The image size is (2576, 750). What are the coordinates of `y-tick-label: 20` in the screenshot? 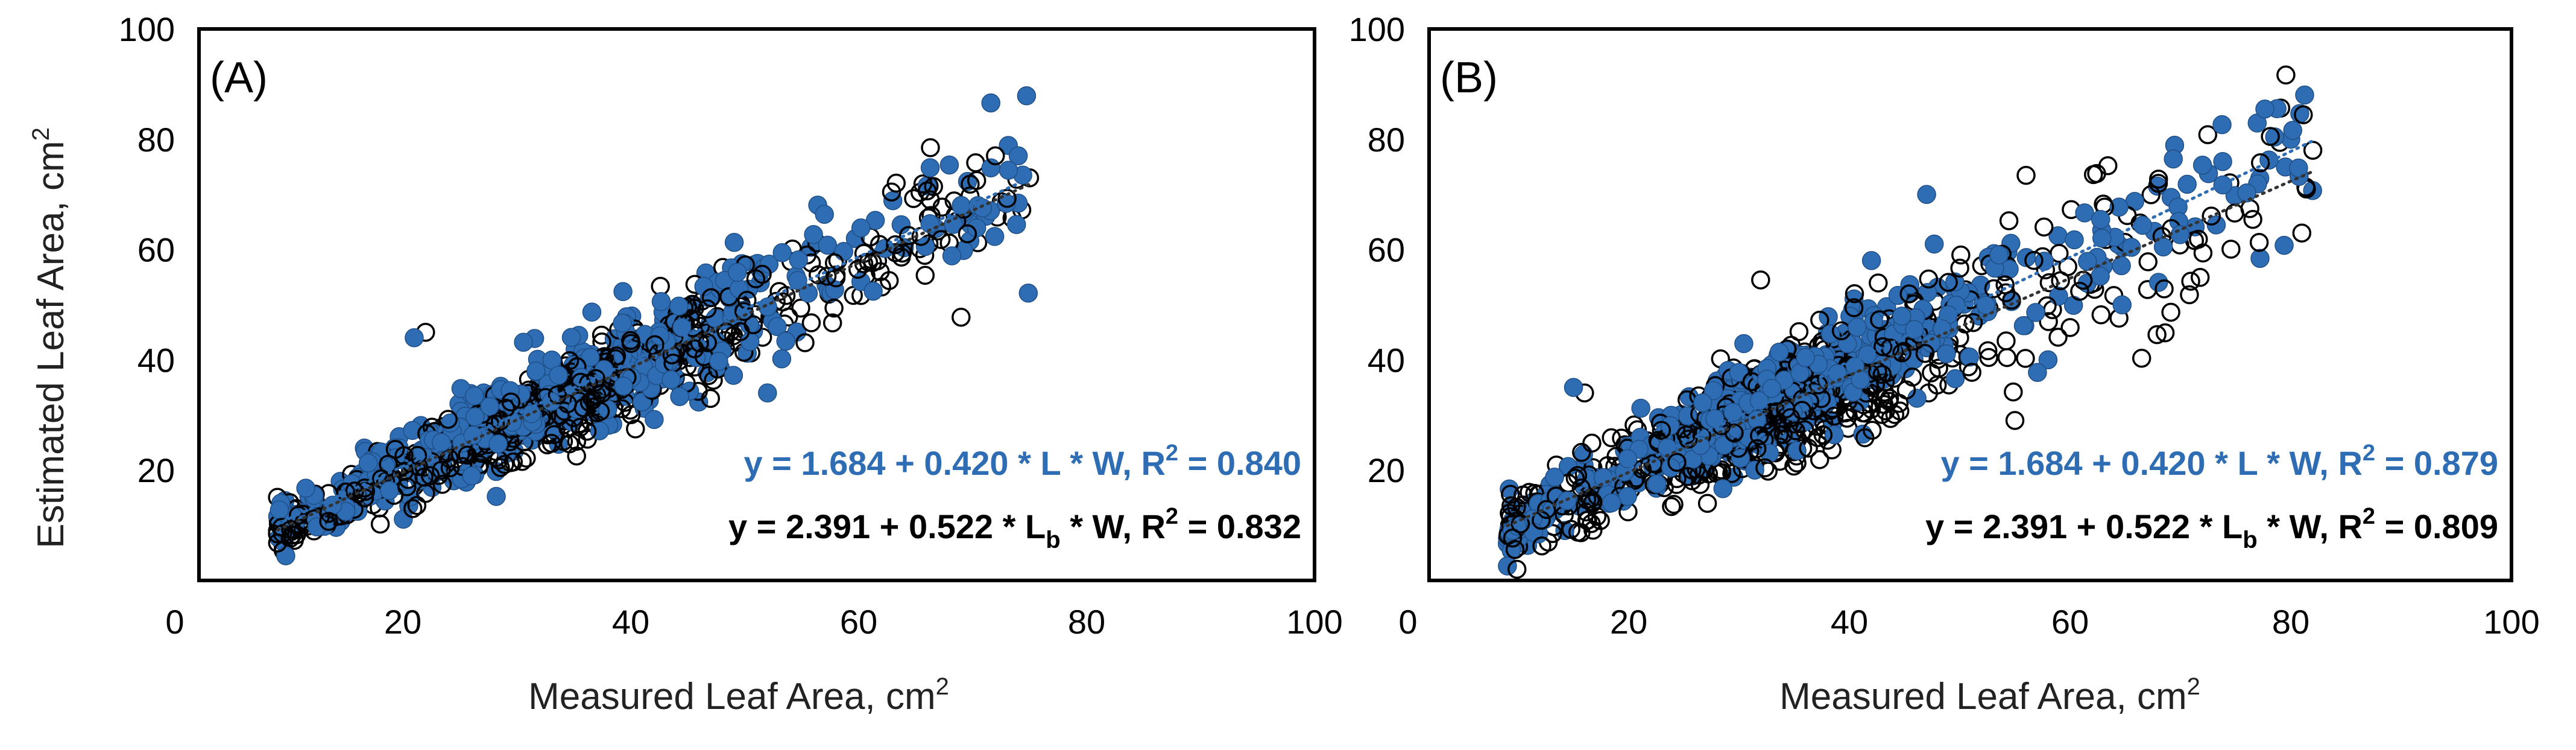 It's located at (1386, 470).